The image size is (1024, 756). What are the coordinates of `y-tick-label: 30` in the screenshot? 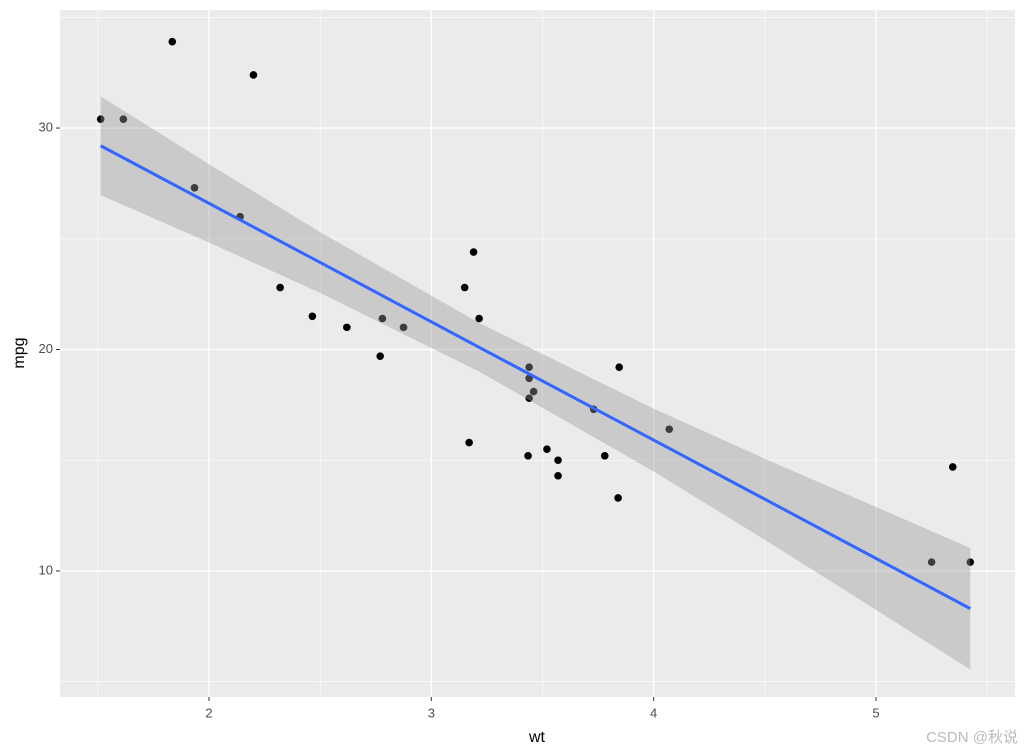 It's located at (46, 126).